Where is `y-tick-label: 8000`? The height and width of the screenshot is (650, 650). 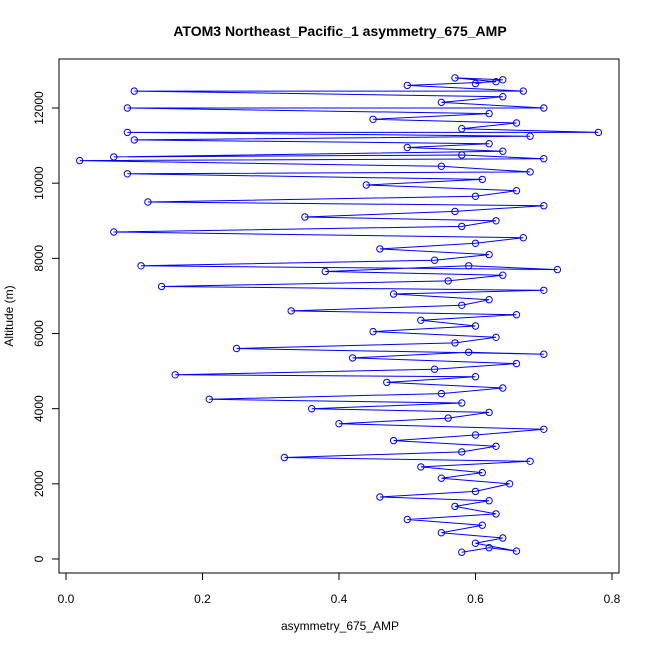
y-tick-label: 8000 is located at coordinates (39, 258).